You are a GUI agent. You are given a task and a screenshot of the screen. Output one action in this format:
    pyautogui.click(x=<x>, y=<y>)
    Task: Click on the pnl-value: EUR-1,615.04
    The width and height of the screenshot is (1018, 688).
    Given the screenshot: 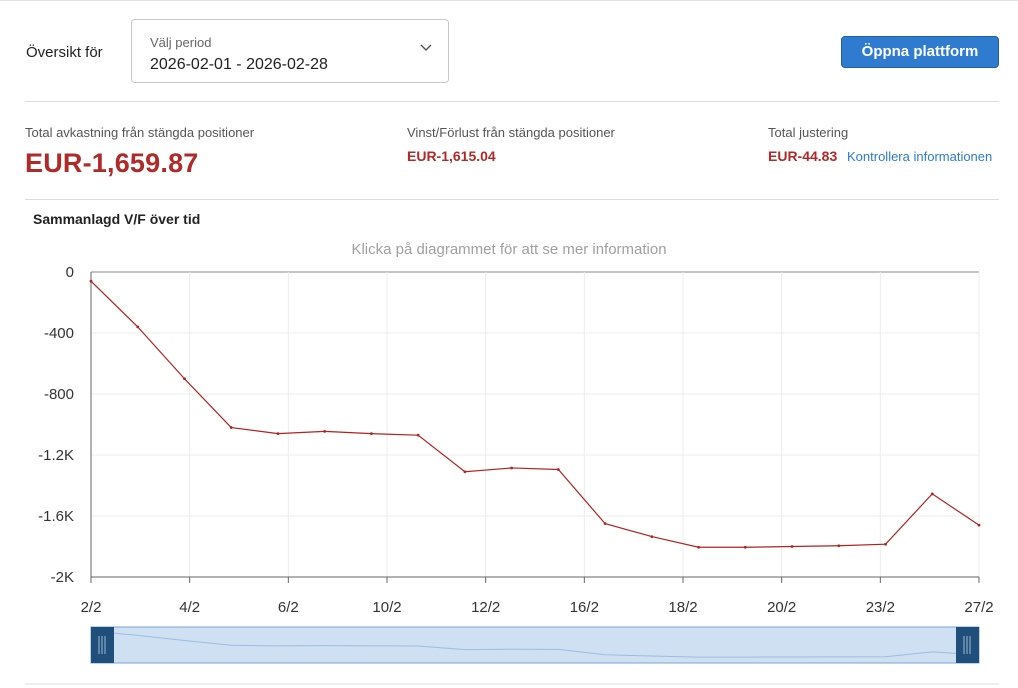 What is the action you would take?
    pyautogui.click(x=451, y=156)
    